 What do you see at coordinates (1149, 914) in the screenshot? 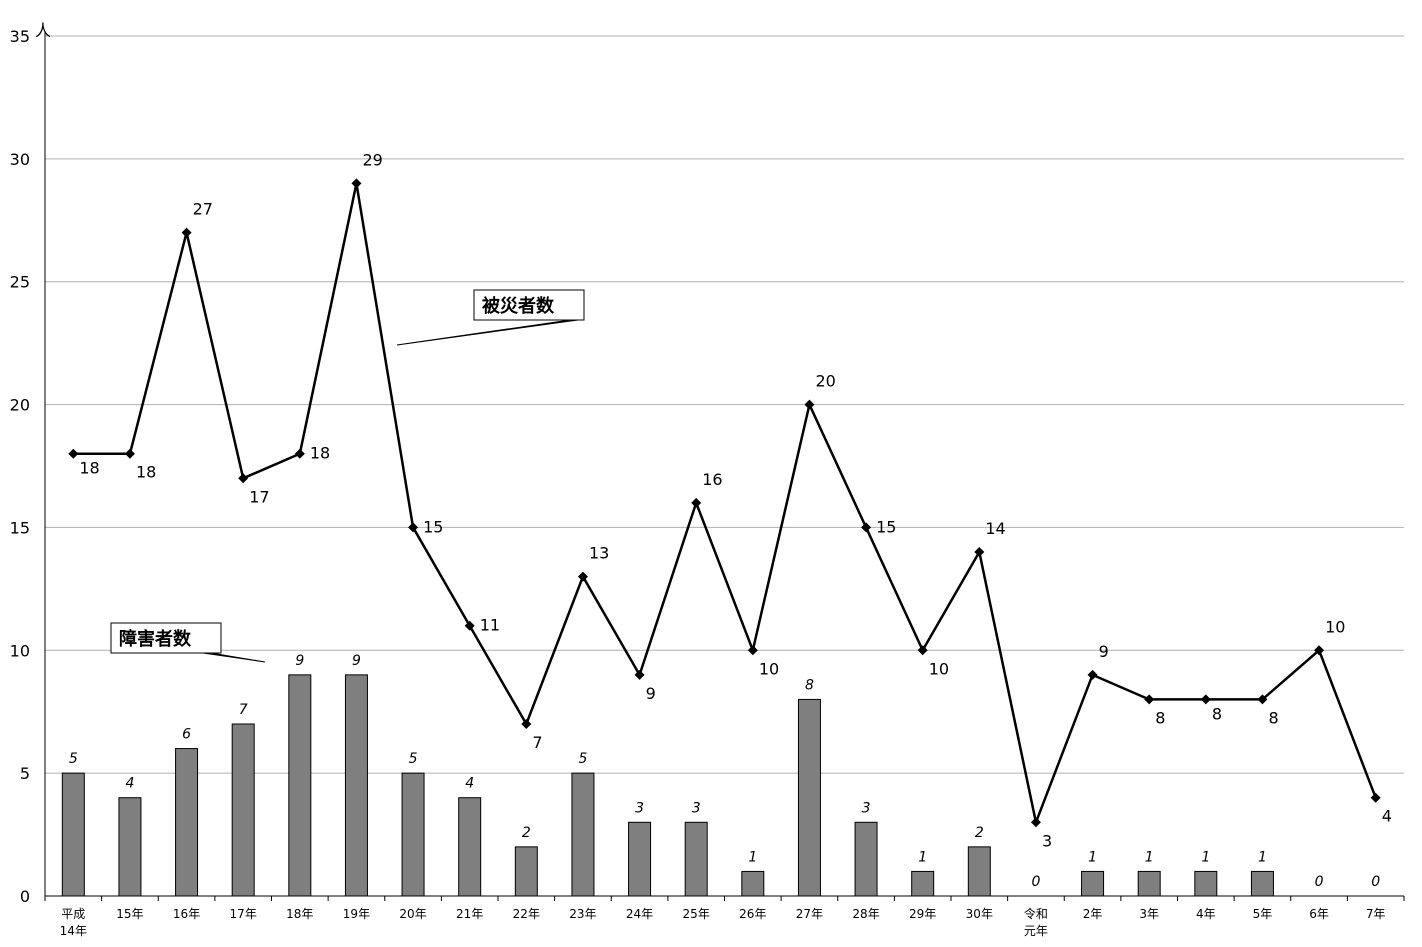
I see `x-tick-label: 3年` at bounding box center [1149, 914].